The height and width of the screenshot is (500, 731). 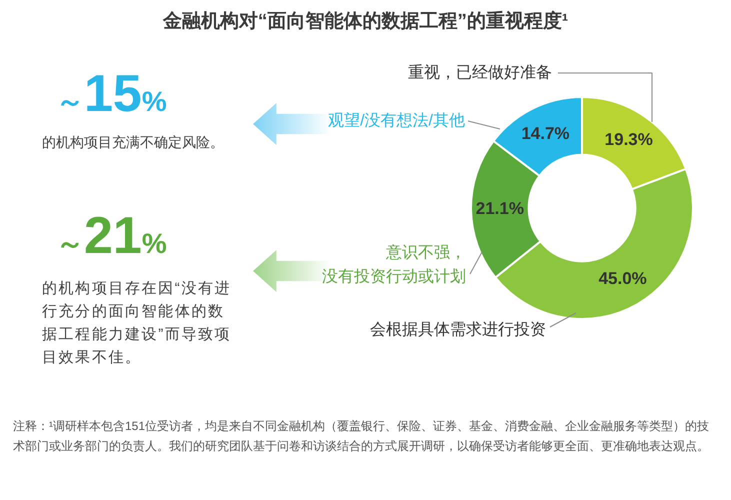 I want to click on text: 的机构项目充满不确定风险。, so click(x=133, y=142).